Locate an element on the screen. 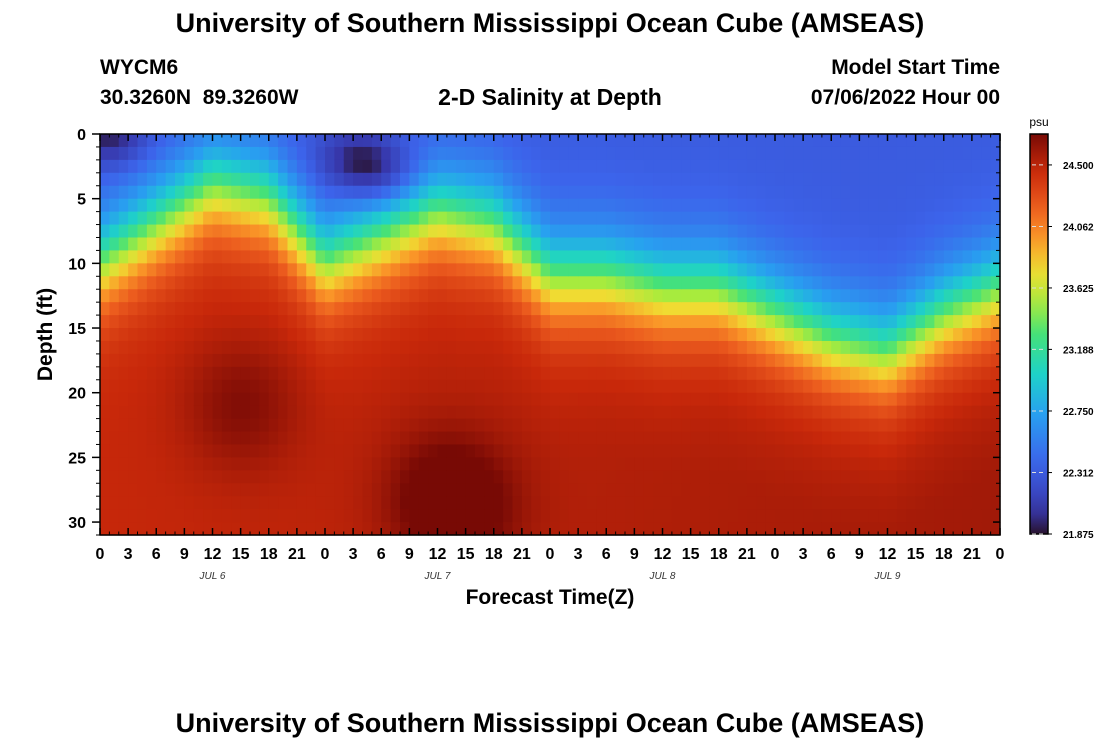 Image resolution: width=1100 pixels, height=750 pixels. y-tick-label: 25 is located at coordinates (77, 458).